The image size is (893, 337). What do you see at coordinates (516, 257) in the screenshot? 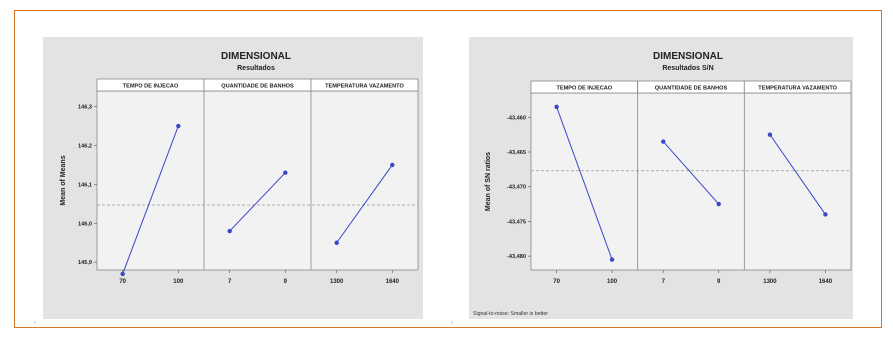
I see `y-tick-label: -43,480` at bounding box center [516, 257].